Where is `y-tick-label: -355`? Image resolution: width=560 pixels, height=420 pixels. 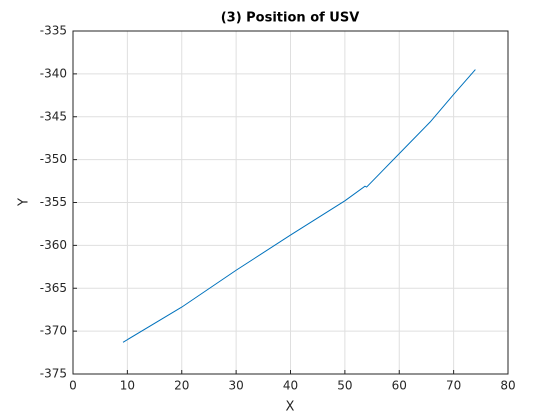 y-tick-label: -355 is located at coordinates (53, 202).